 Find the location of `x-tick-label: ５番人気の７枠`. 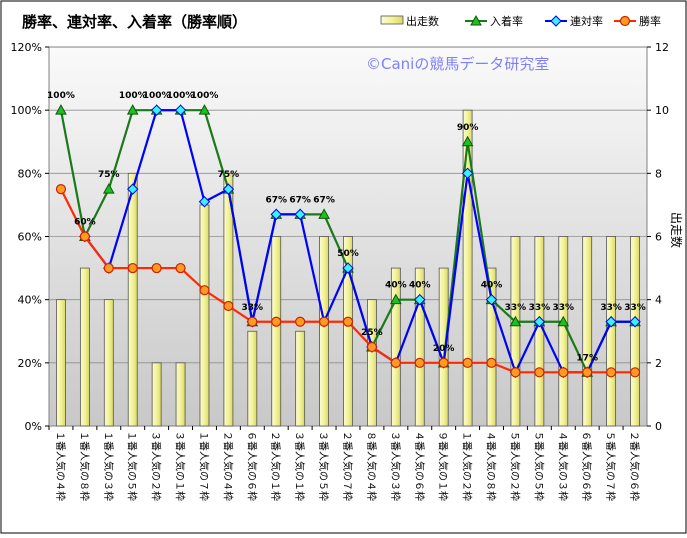

x-tick-label: ５番人気の７枠 is located at coordinates (610, 466).